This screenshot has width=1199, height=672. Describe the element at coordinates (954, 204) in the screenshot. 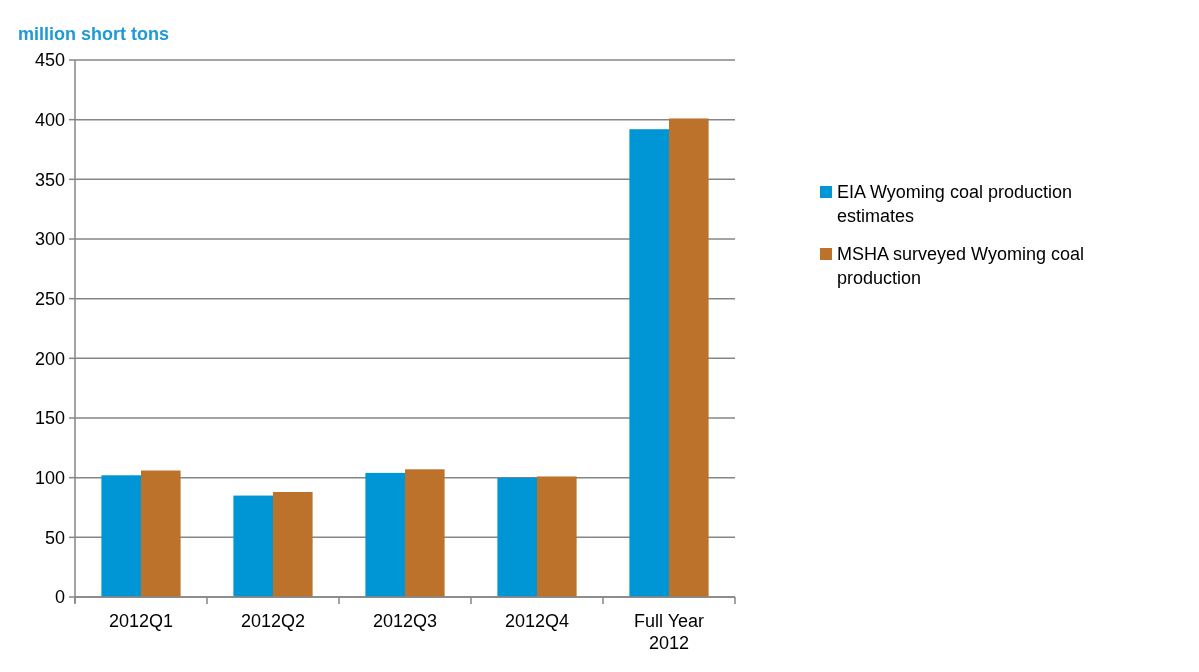

I see `legend-label: EIA Wyoming coal production estimates` at that location.